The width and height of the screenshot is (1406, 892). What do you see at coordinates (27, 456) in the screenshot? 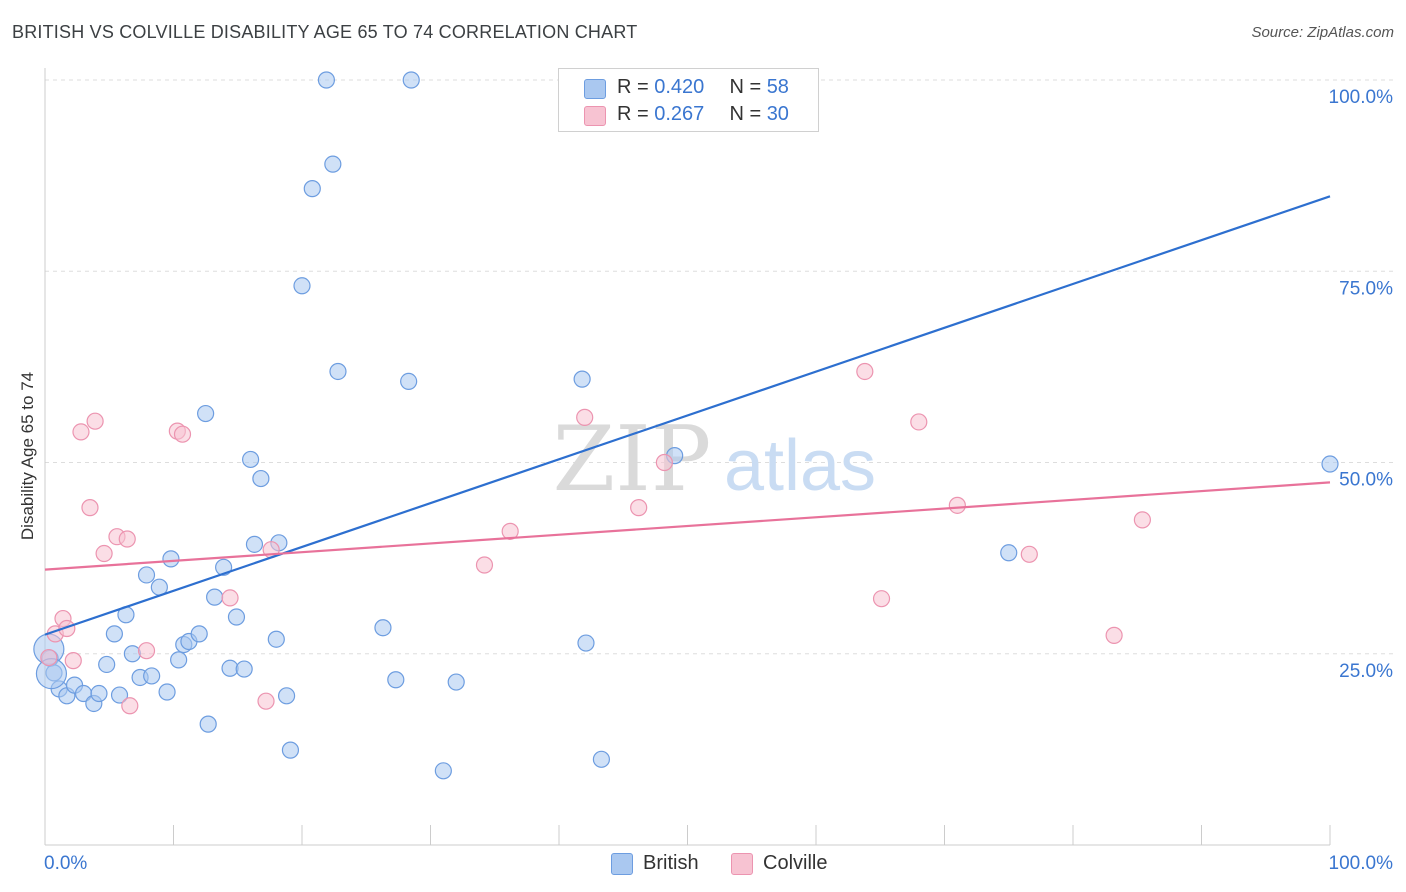
I see `y-axis-label: Disability Age 65 to 74` at bounding box center [27, 456].